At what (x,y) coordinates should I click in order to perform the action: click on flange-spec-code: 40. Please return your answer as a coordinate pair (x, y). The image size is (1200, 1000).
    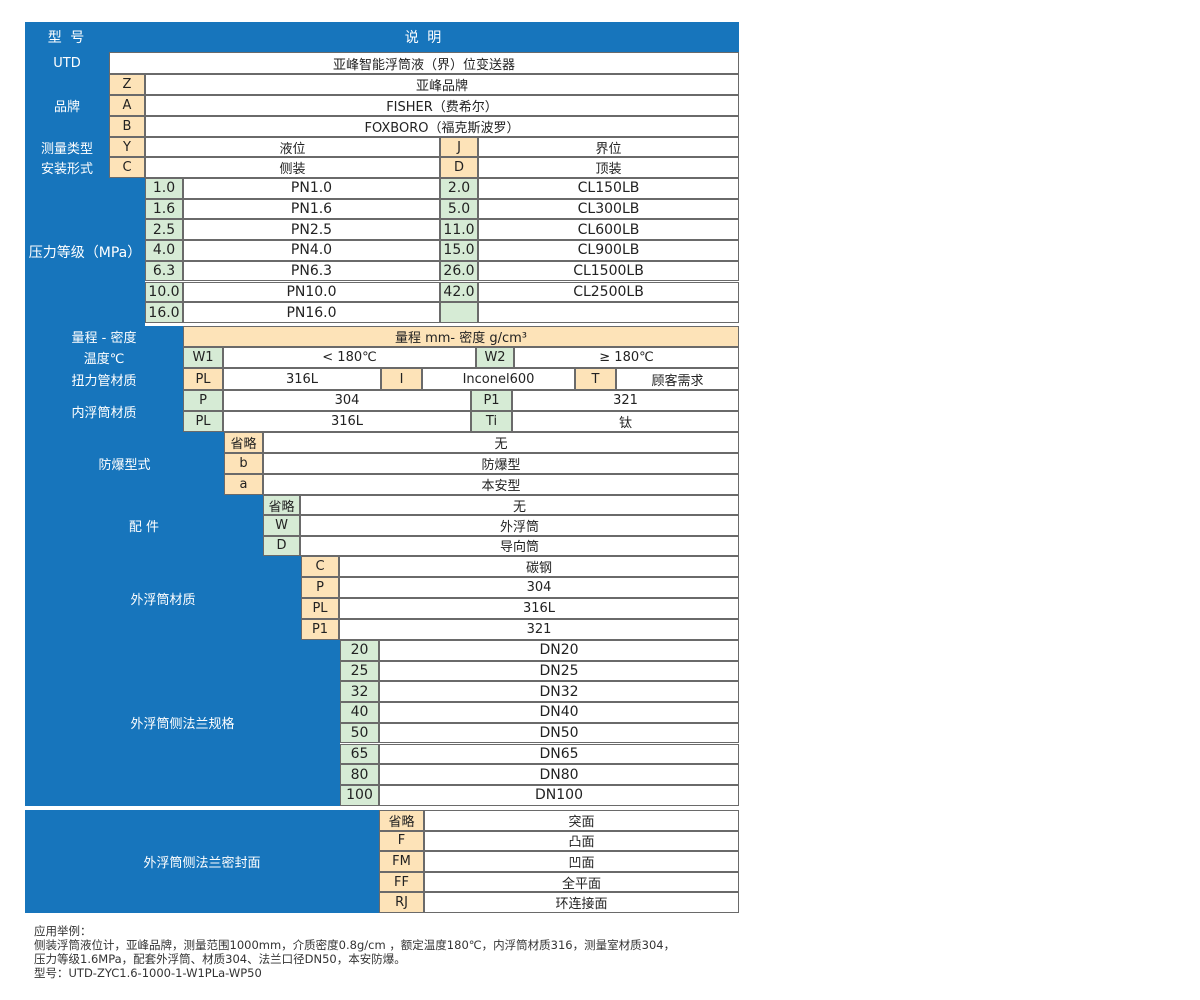
    Looking at the image, I should click on (359, 712).